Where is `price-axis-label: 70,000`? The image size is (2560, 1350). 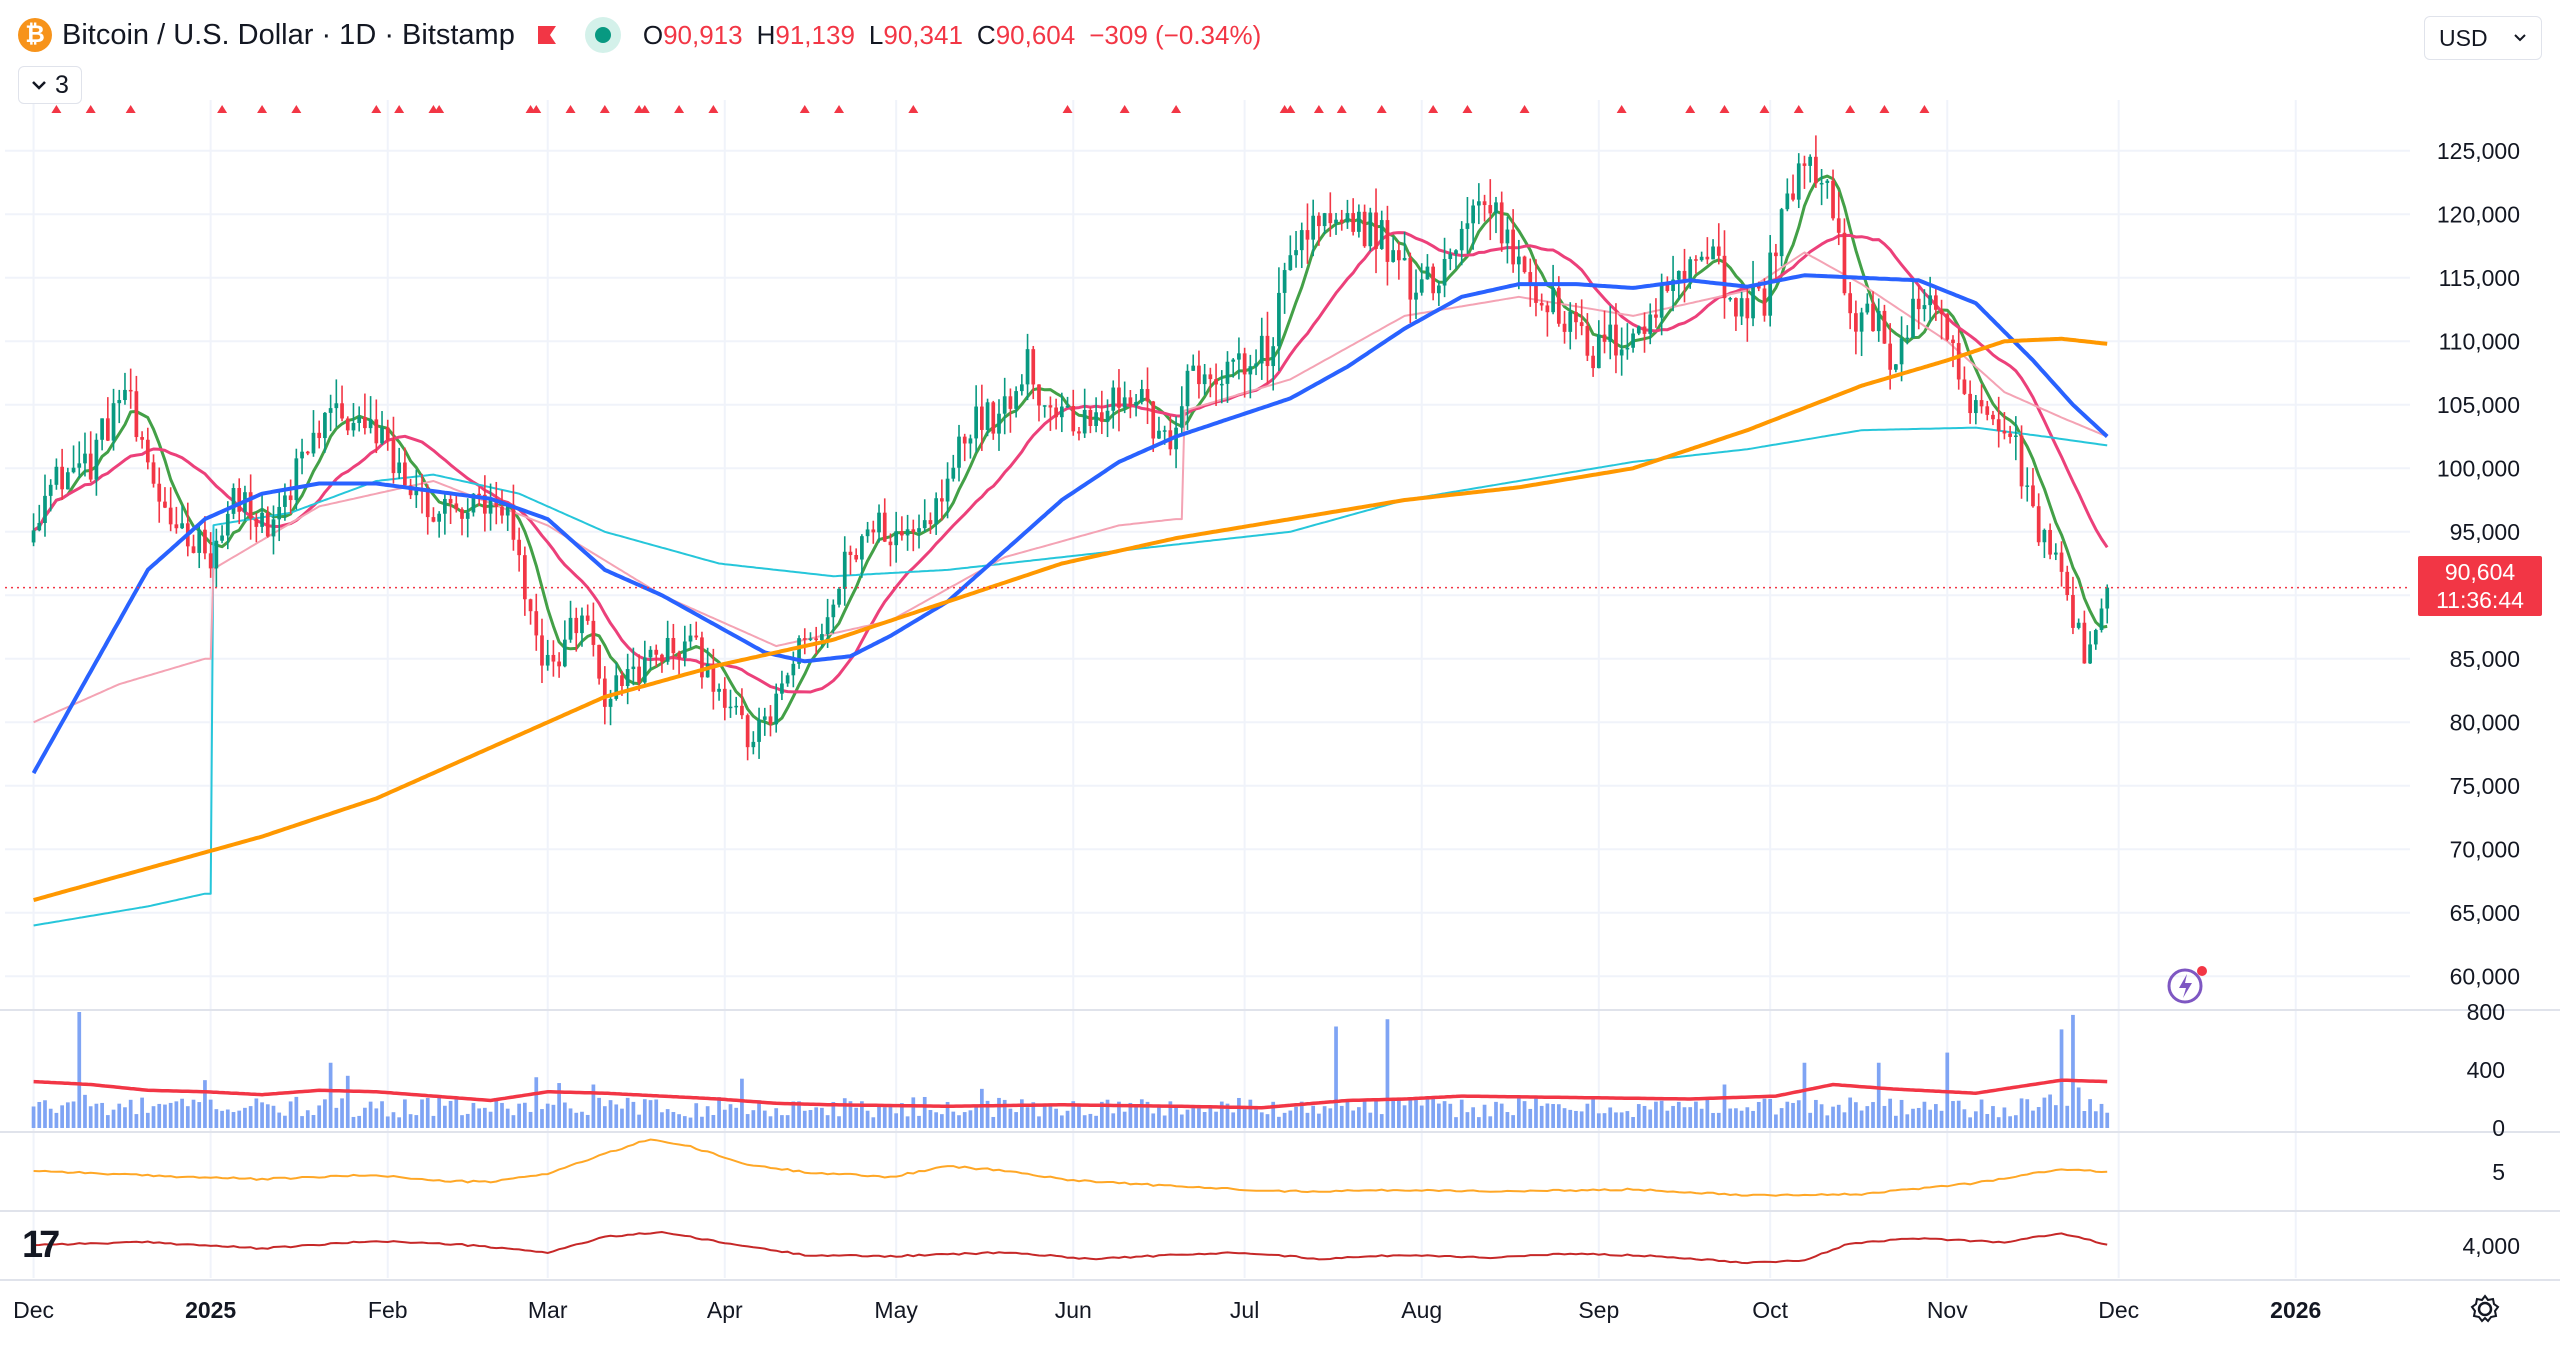
price-axis-label: 70,000 is located at coordinates (2485, 849).